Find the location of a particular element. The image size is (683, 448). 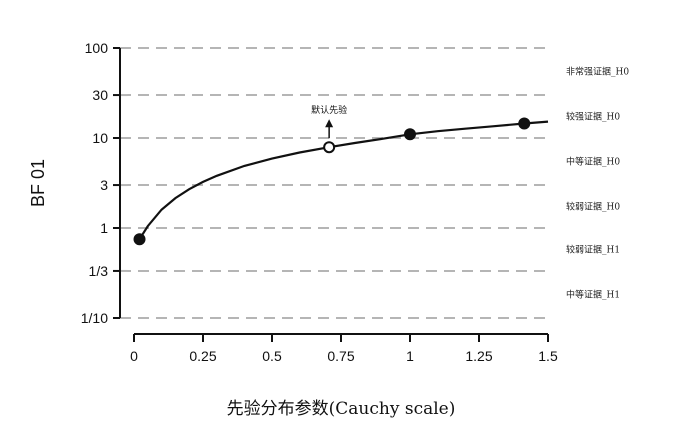

y-tick-label: 100 is located at coordinates (97, 48).